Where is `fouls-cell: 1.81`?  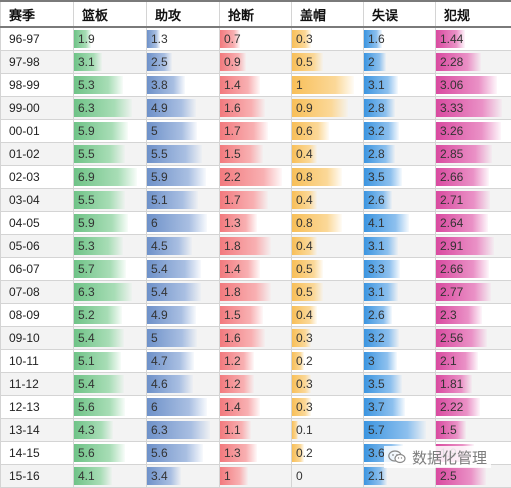
fouls-cell: 1.81 is located at coordinates (473, 384).